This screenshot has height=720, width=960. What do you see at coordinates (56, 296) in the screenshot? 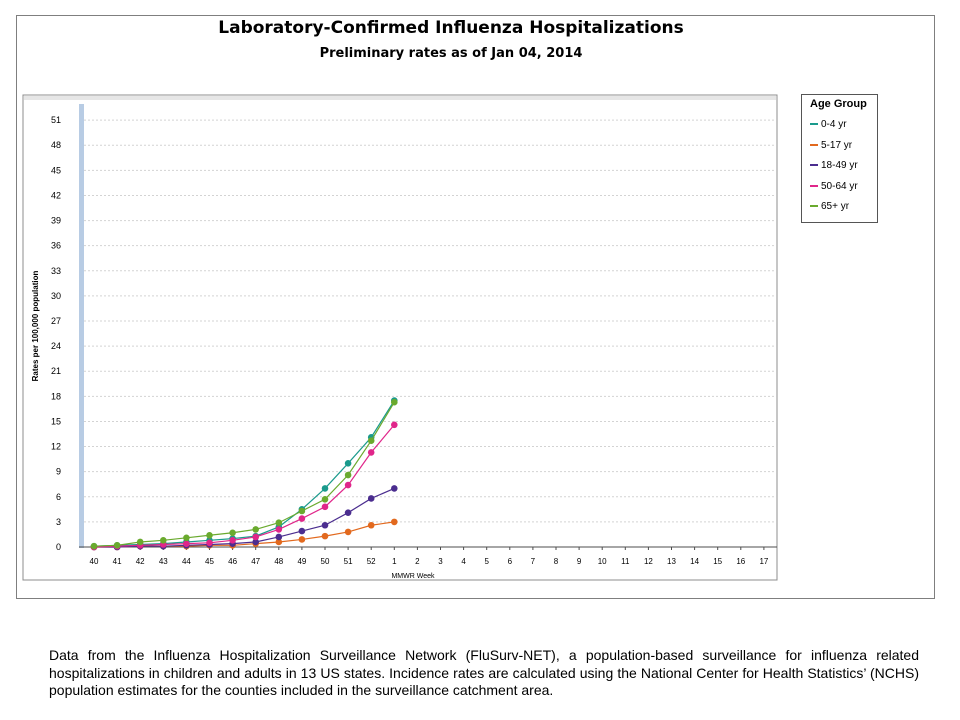
I see `y-tick-label: 30` at bounding box center [56, 296].